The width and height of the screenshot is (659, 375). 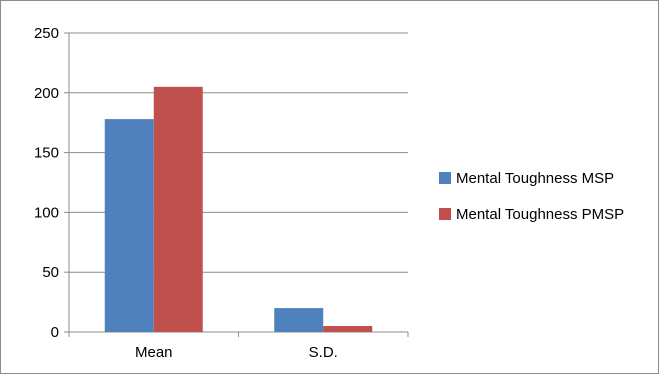 What do you see at coordinates (129, 225) in the screenshot?
I see `bar-msp-mean` at bounding box center [129, 225].